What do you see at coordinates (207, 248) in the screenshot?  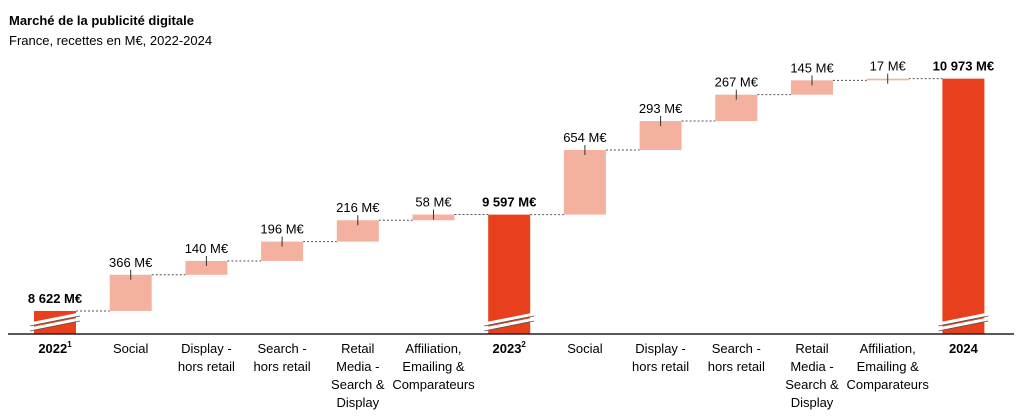 I see `value-label: 140 M€` at bounding box center [207, 248].